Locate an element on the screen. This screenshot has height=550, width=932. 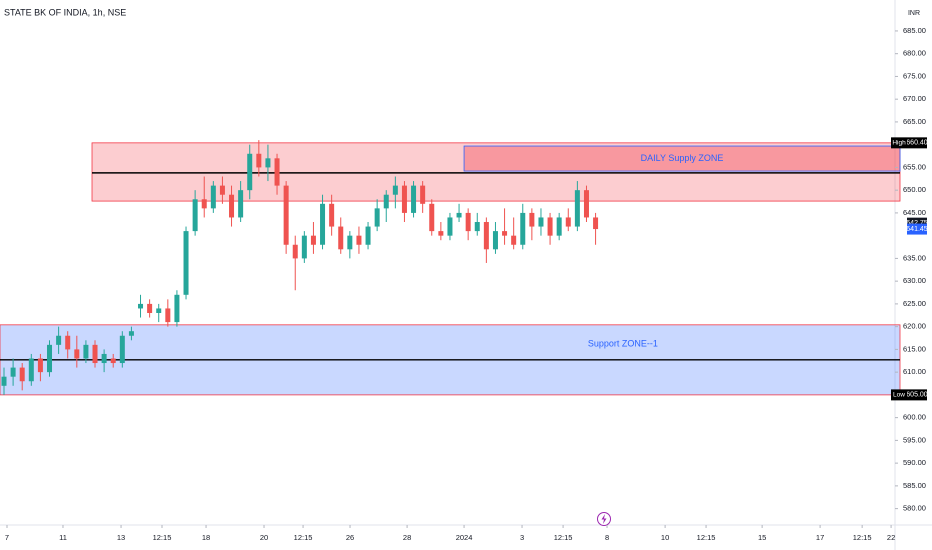
price-badge-tag-label: High is located at coordinates (899, 143).